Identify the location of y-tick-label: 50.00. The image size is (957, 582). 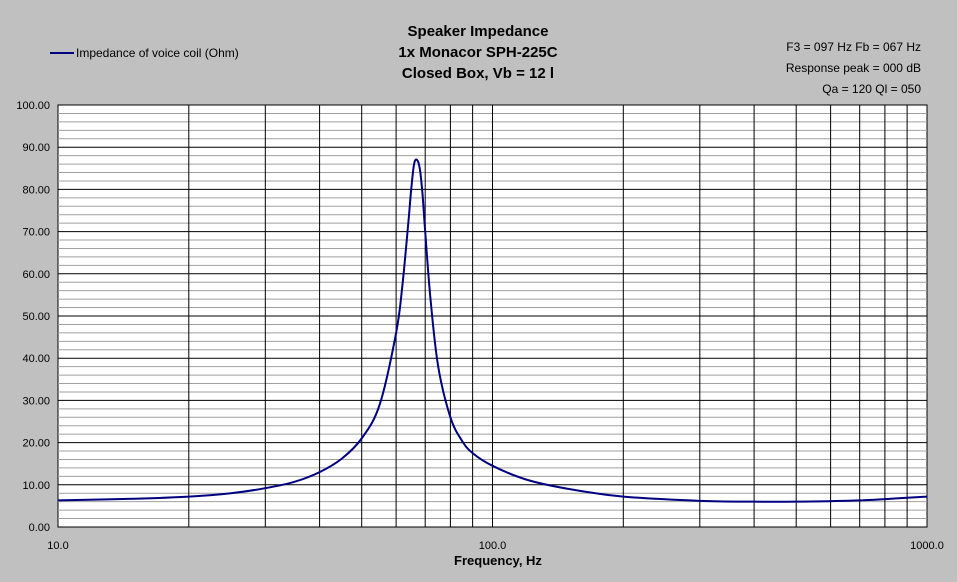
(36, 317).